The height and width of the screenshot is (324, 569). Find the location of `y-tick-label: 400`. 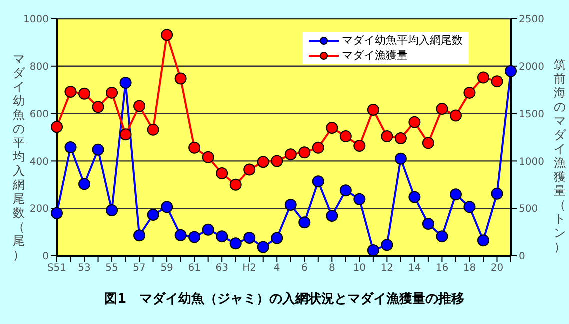

y-tick-label: 400 is located at coordinates (39, 162).